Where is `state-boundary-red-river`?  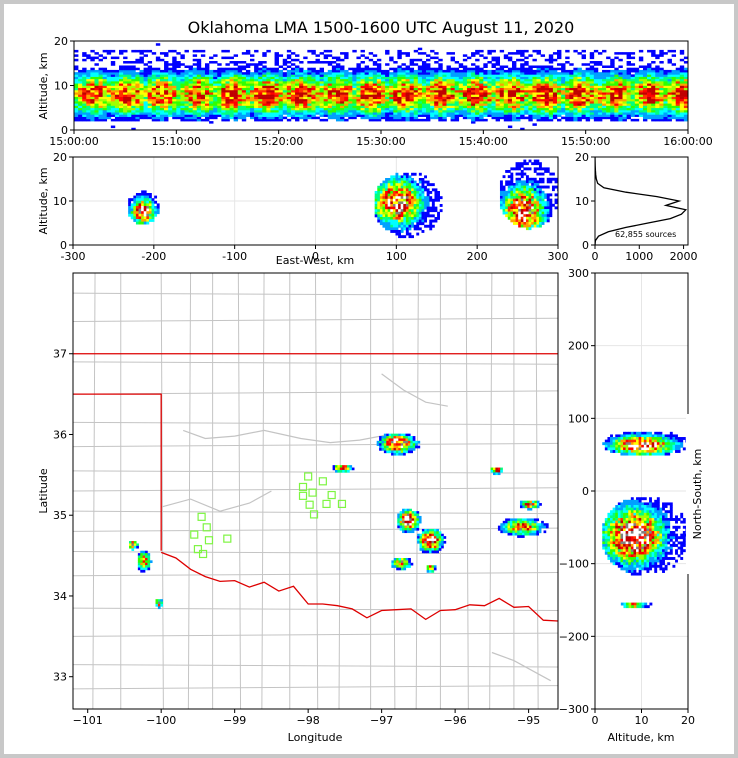 state-boundary-red-river is located at coordinates (359, 586).